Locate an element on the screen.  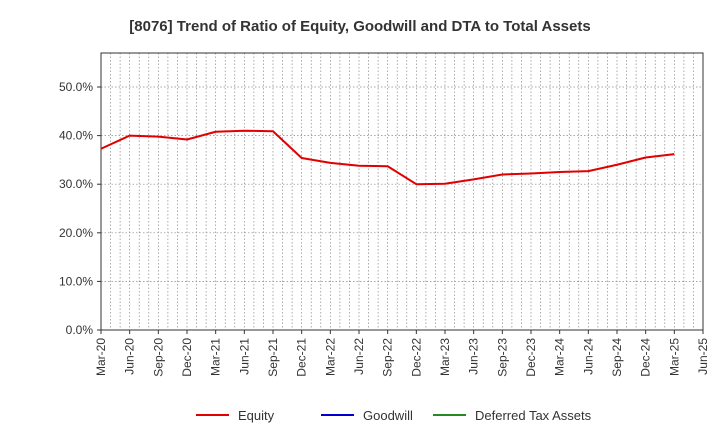
x-tick-label: Jun-21 is located at coordinates (244, 356).